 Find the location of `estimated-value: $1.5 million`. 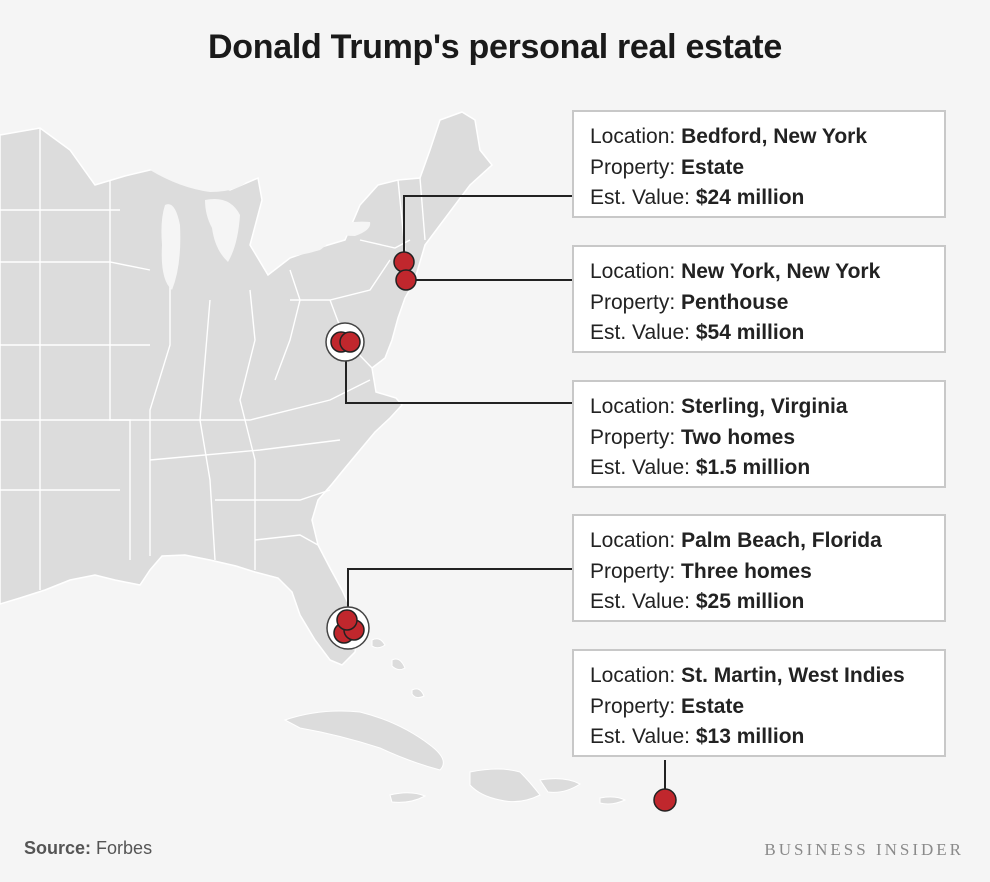

estimated-value: $1.5 million is located at coordinates (753, 467).